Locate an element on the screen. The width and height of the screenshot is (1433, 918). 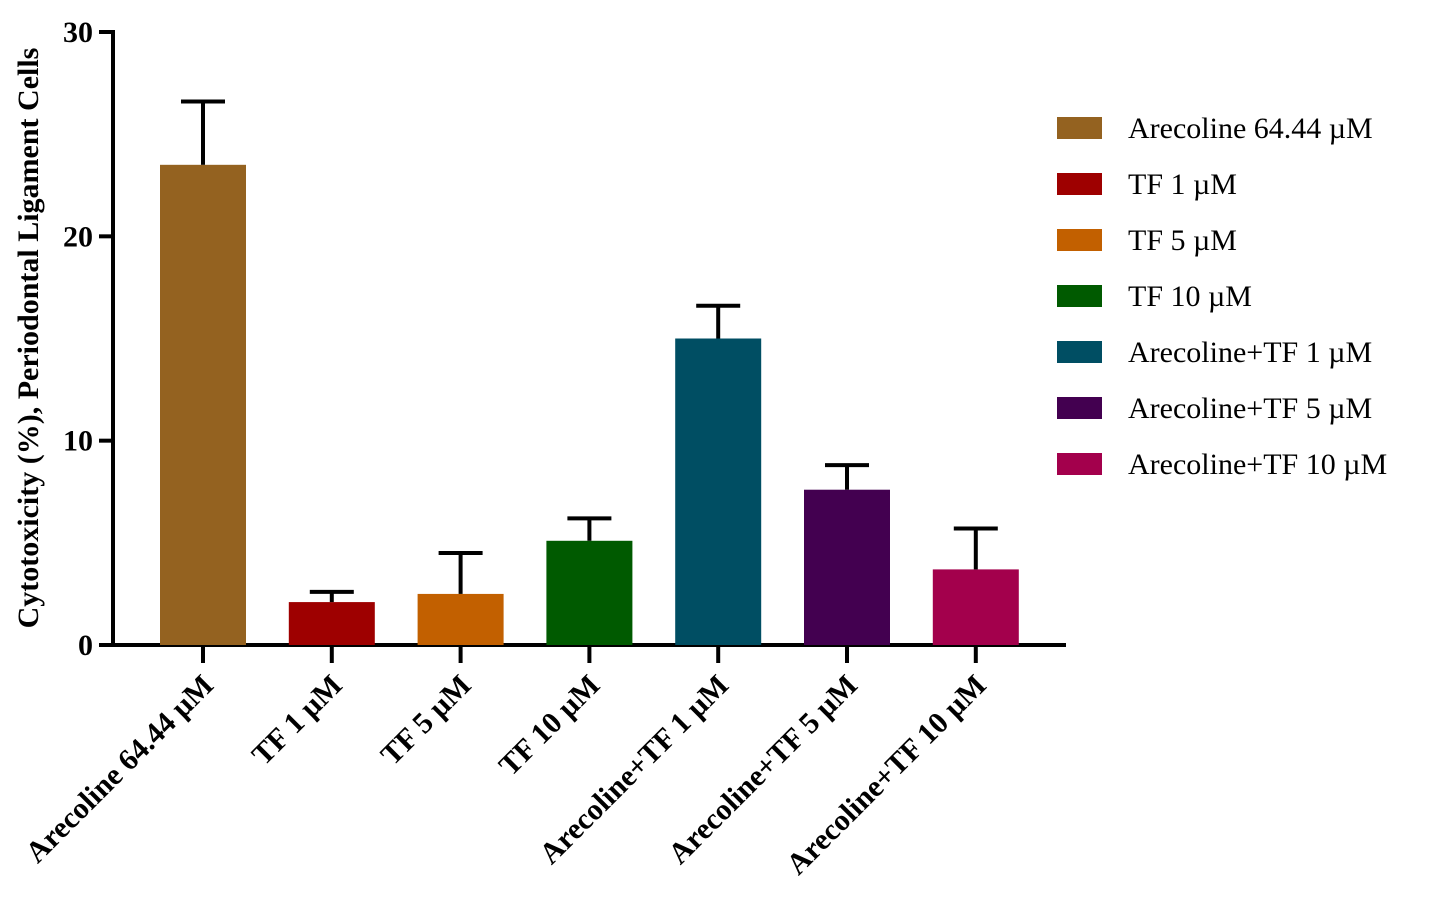
legend-entry-label: TF 5 µM is located at coordinates (1182, 240).